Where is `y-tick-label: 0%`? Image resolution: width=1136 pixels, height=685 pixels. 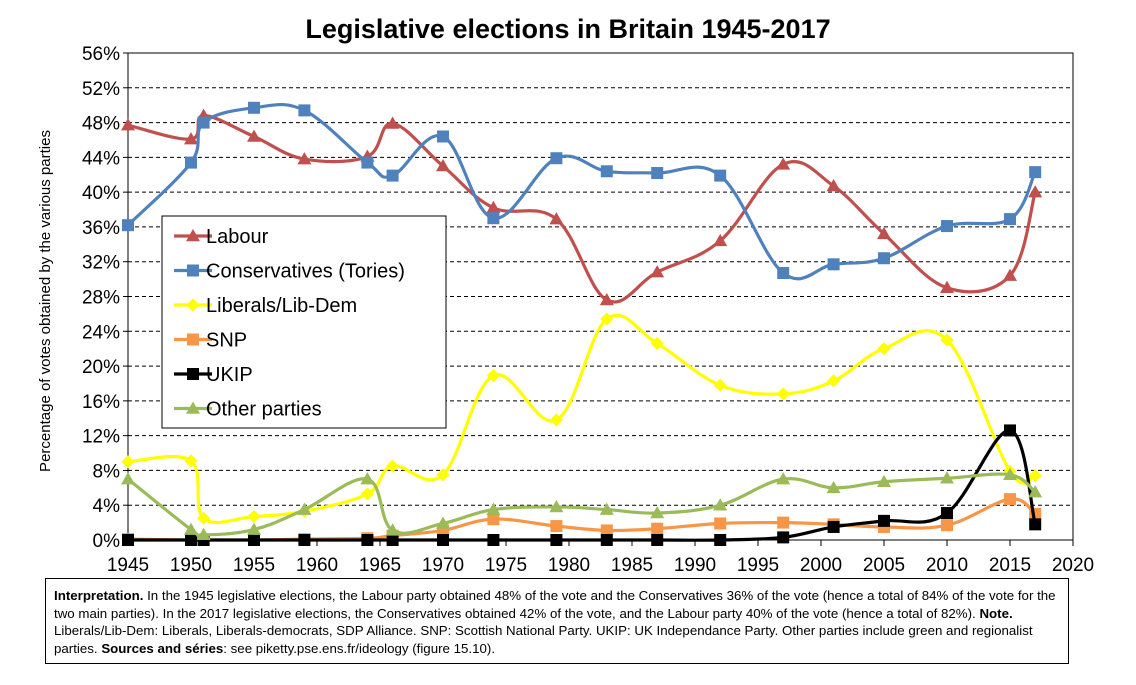
y-tick-label: 0% is located at coordinates (107, 541).